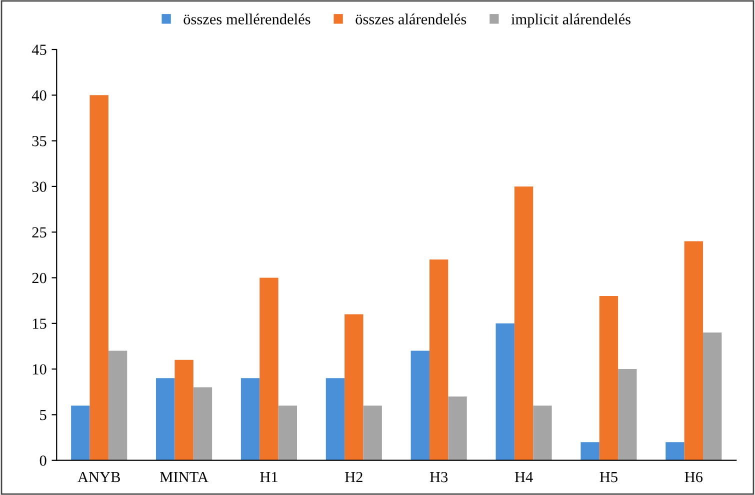 This screenshot has height=495, width=755. Describe the element at coordinates (439, 477) in the screenshot. I see `x-tick-label: H3` at that location.